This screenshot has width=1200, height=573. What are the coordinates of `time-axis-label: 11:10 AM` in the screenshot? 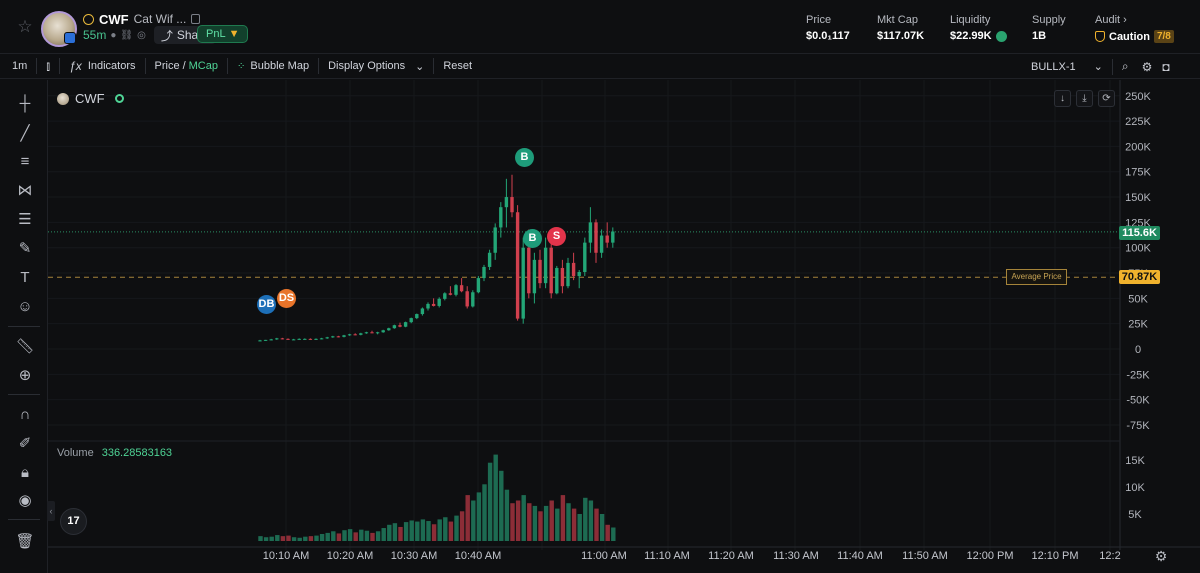 It's located at (667, 556).